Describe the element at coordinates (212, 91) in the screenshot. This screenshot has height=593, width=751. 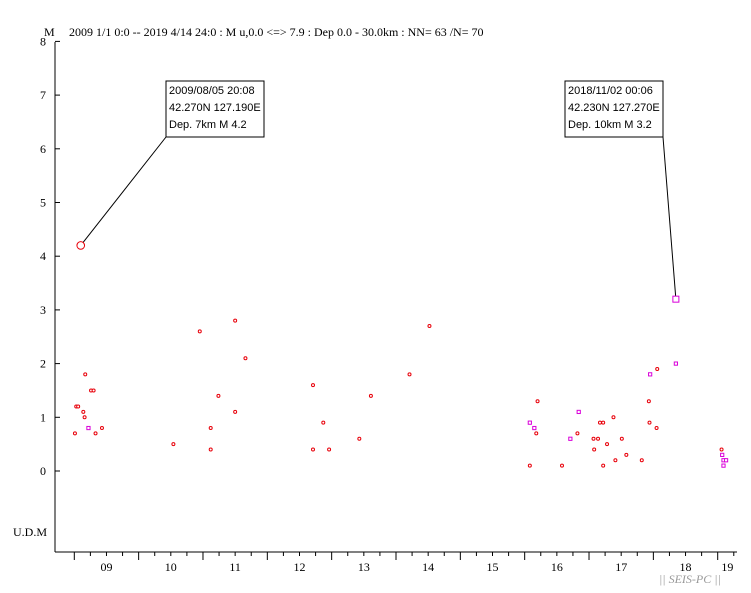
I see `callout-text: 2009/08/05 20:08` at that location.